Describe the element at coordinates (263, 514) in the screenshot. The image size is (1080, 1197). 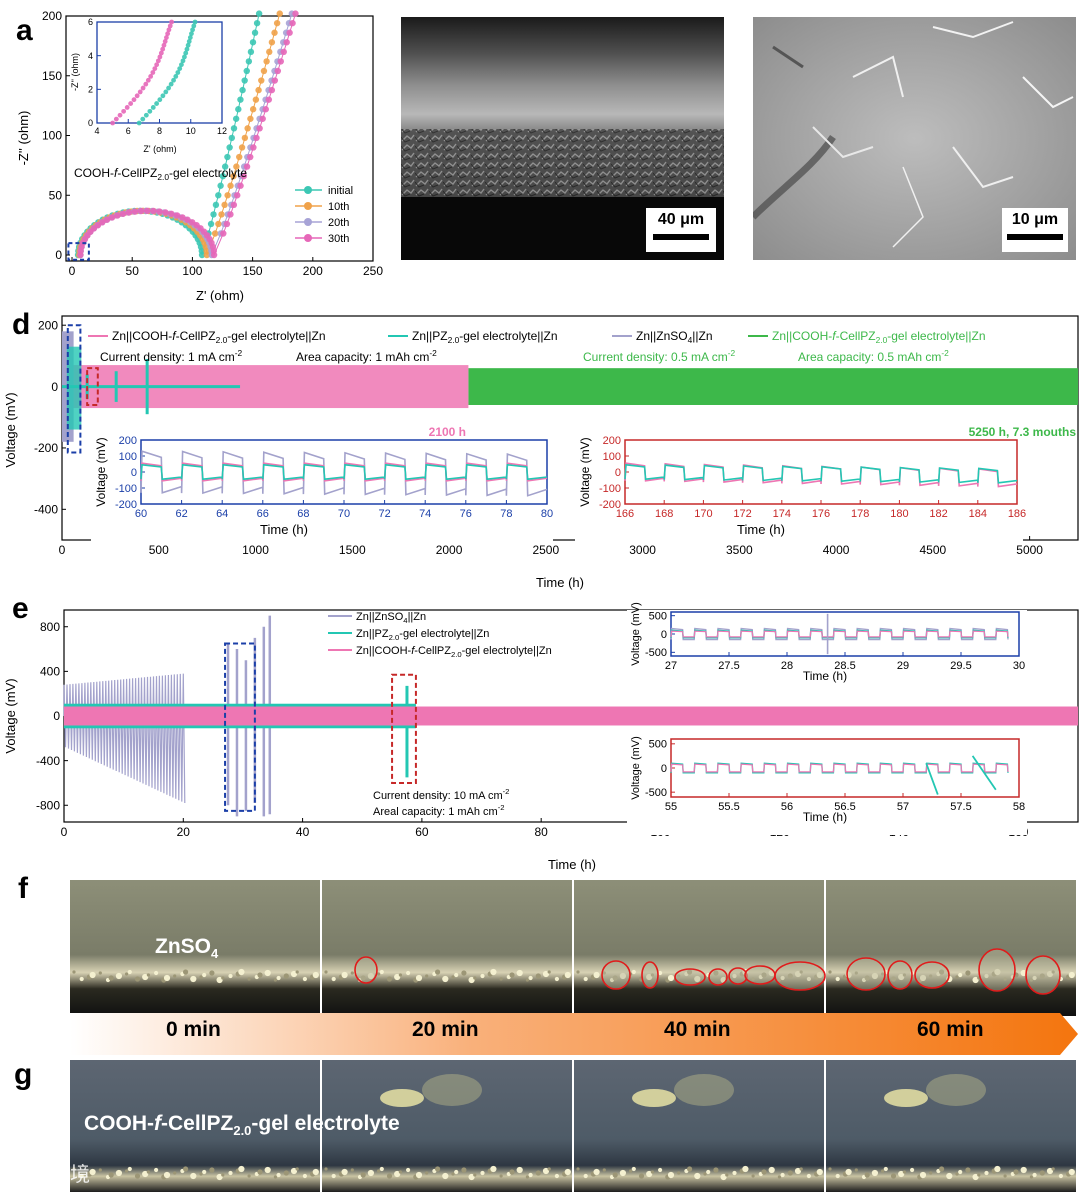
I see `d-inset0-xtick-label-3: 66` at that location.